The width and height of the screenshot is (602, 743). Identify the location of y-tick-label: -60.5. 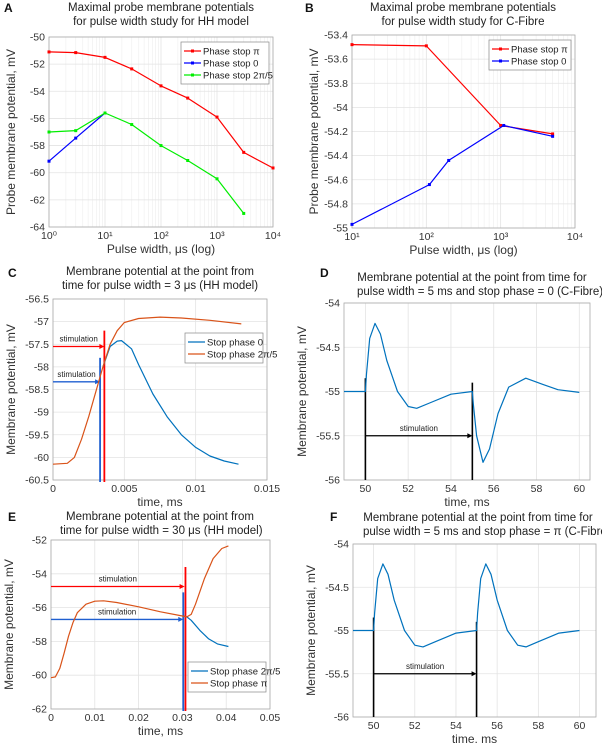
(37, 481).